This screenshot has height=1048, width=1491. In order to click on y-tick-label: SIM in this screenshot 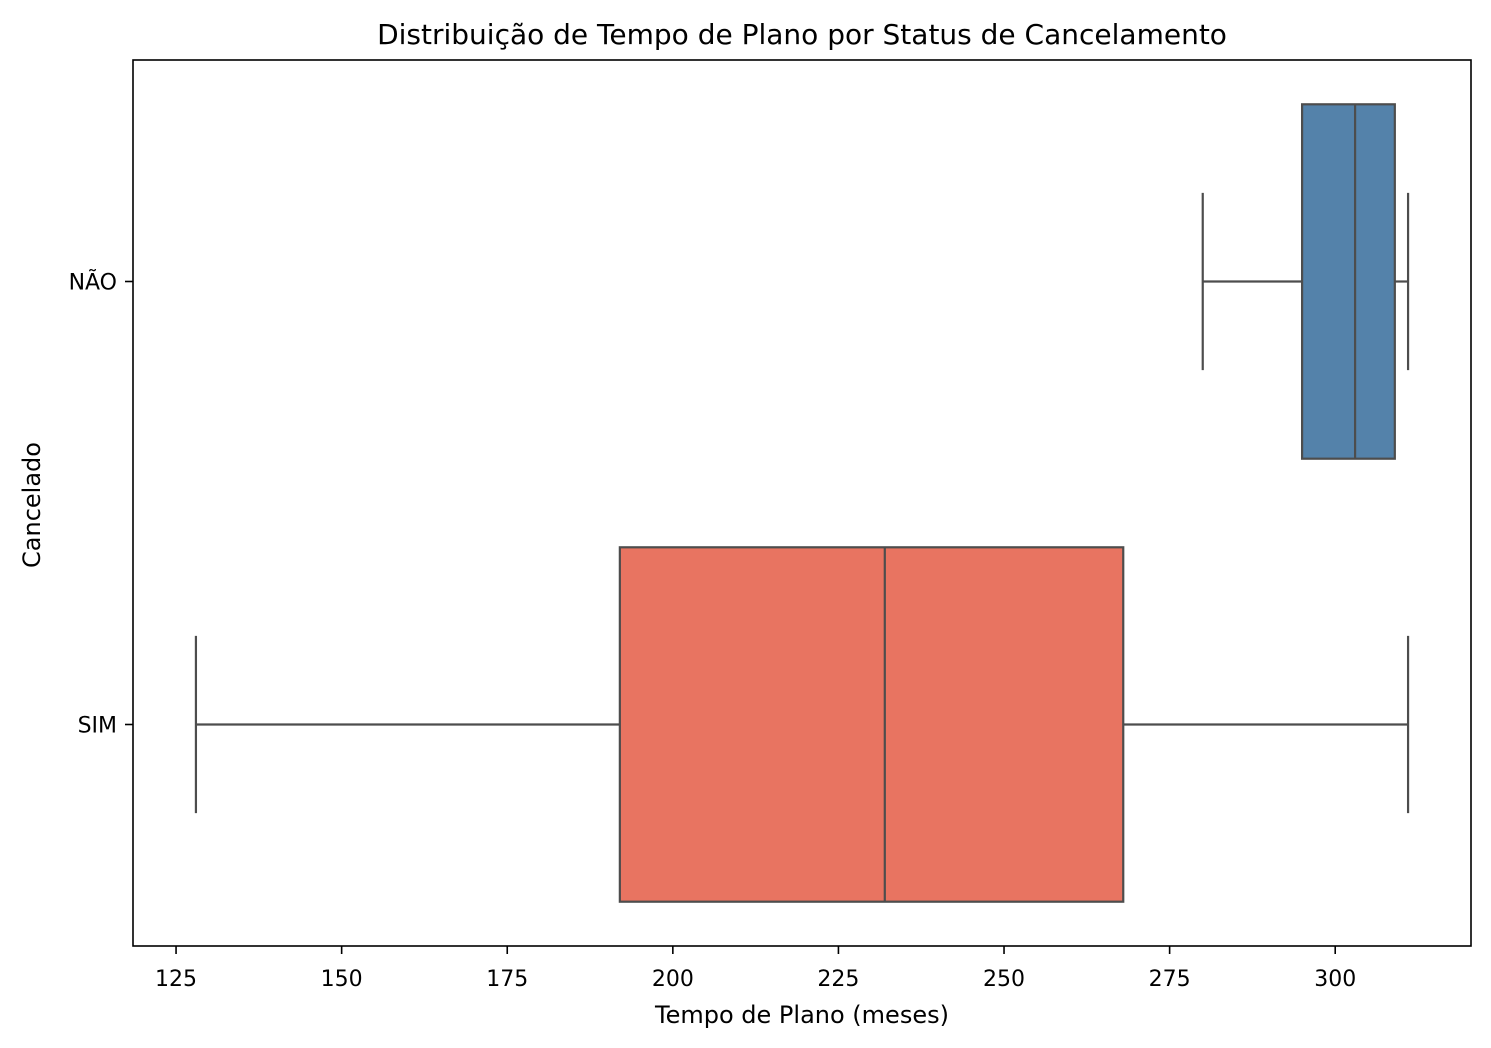, I will do `click(97, 726)`.